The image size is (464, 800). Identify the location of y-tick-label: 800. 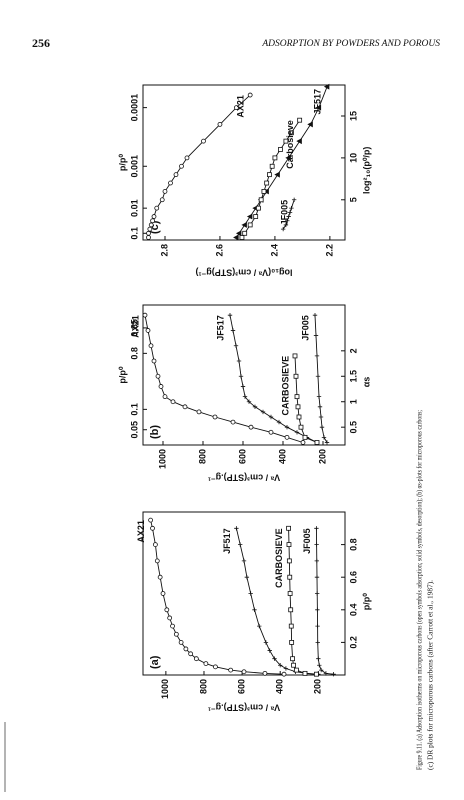
(202, 456).